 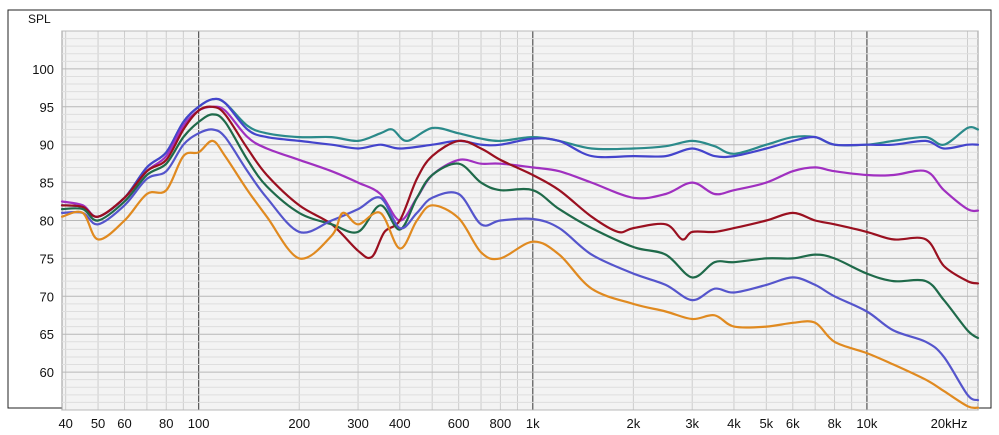 What do you see at coordinates (47, 145) in the screenshot?
I see `y-tick-label: 90` at bounding box center [47, 145].